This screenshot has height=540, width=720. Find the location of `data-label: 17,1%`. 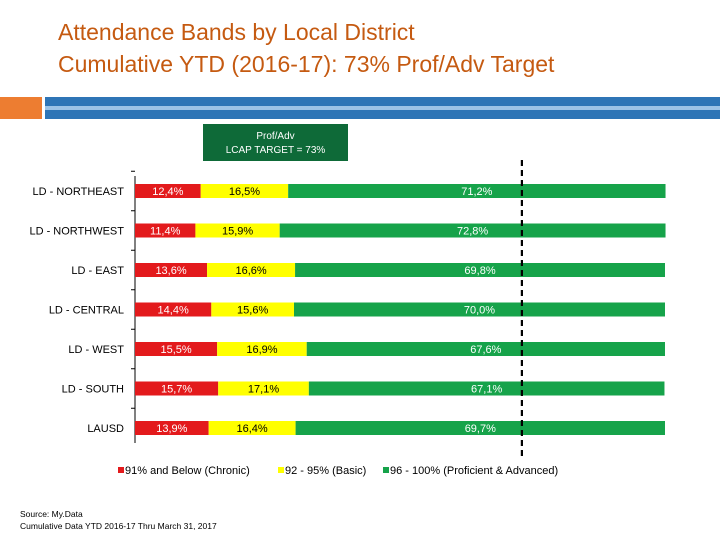

data-label: 17,1% is located at coordinates (263, 390).